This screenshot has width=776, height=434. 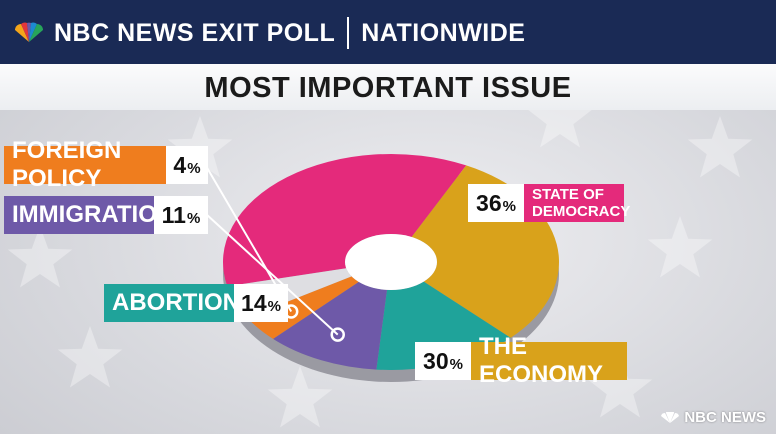 I want to click on label-foreign-policy-pct: 4%, so click(x=187, y=165).